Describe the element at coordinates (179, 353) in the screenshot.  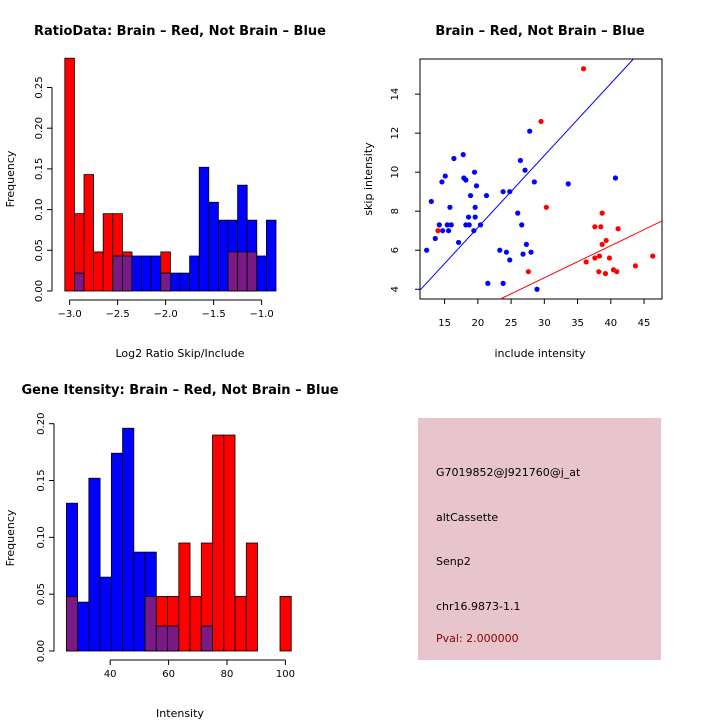
I see `ratio-histogram-xlabel: Log2 Ratio Skip/Include` at that location.